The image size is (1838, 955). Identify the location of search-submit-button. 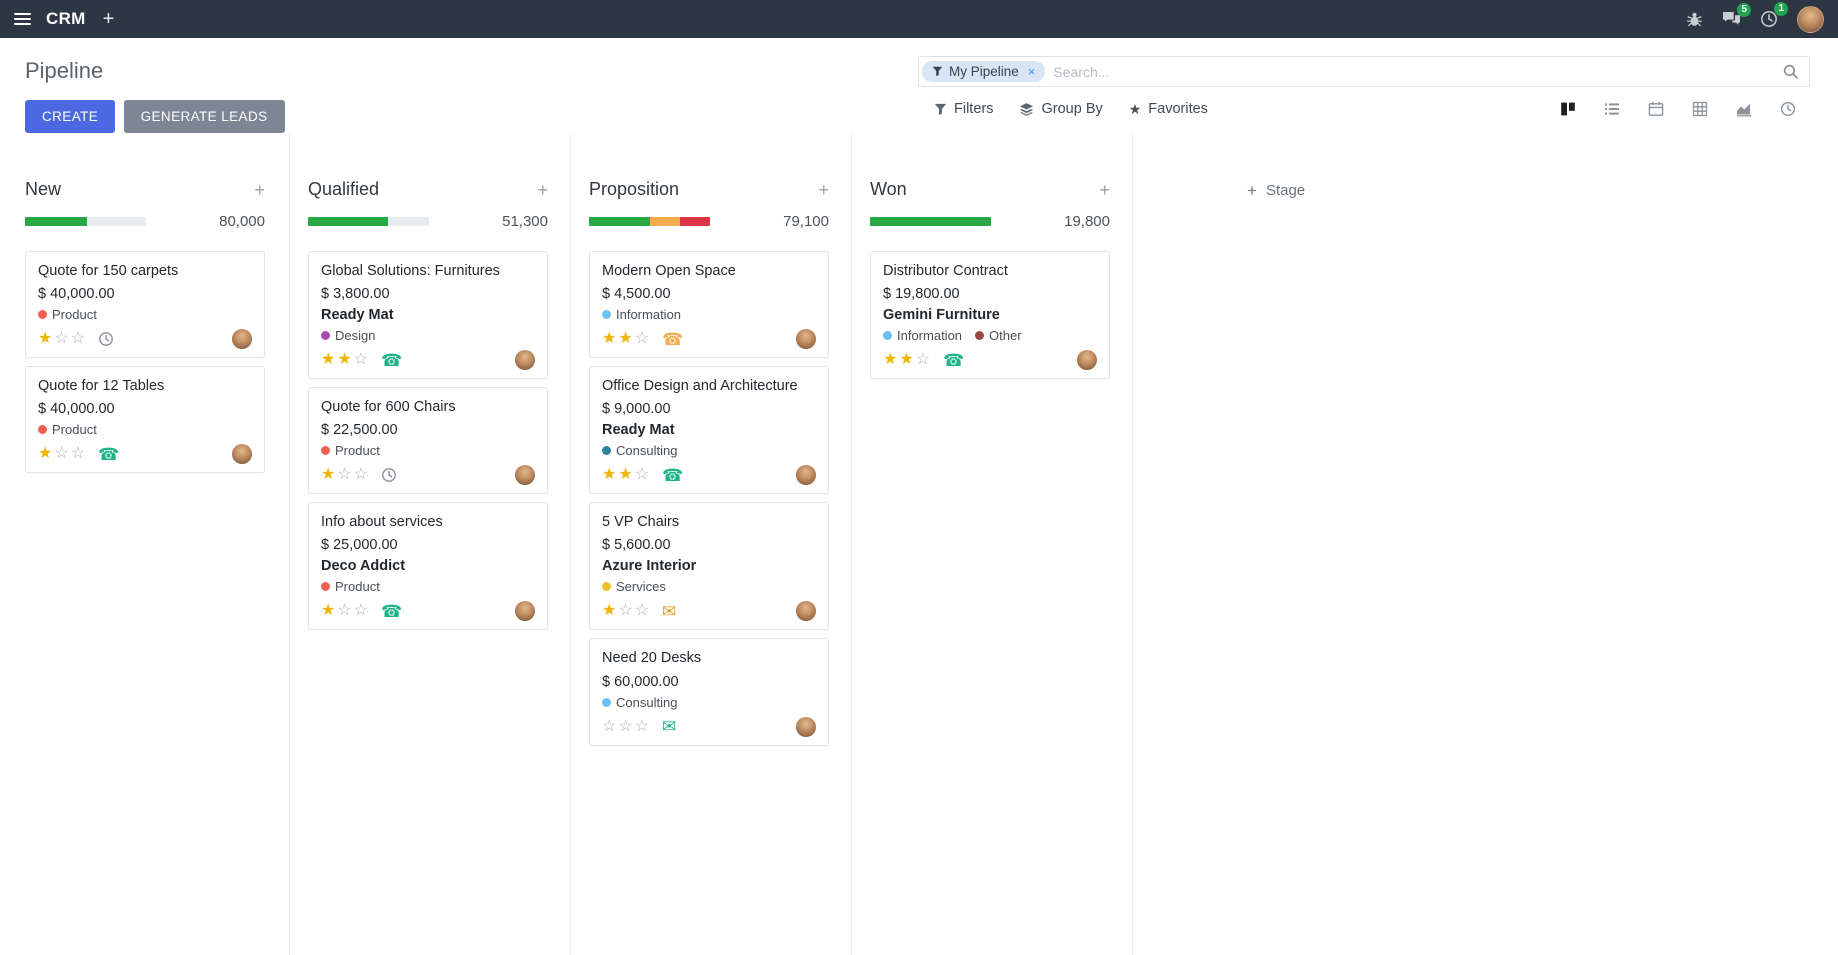
(1790, 71).